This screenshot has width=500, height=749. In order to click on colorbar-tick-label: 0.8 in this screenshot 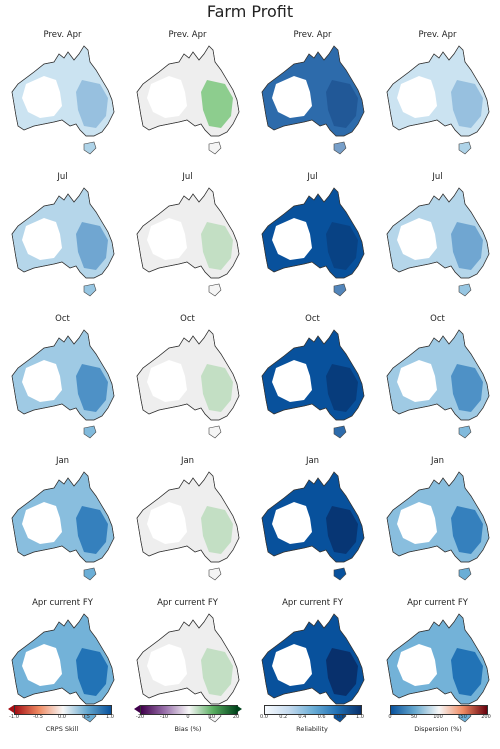, I will do `click(340, 717)`.